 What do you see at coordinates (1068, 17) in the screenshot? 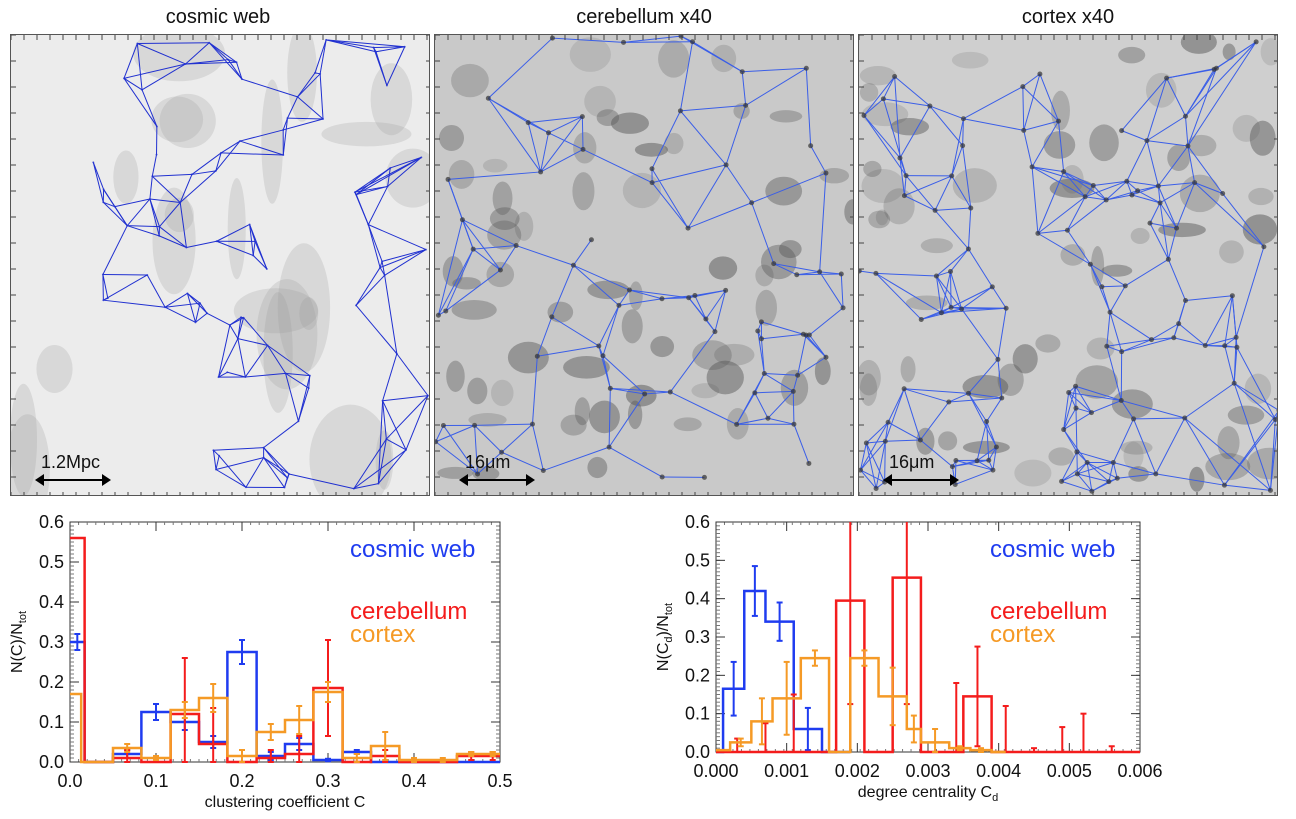
I see `panel-title-cortex: cortex x40` at bounding box center [1068, 17].